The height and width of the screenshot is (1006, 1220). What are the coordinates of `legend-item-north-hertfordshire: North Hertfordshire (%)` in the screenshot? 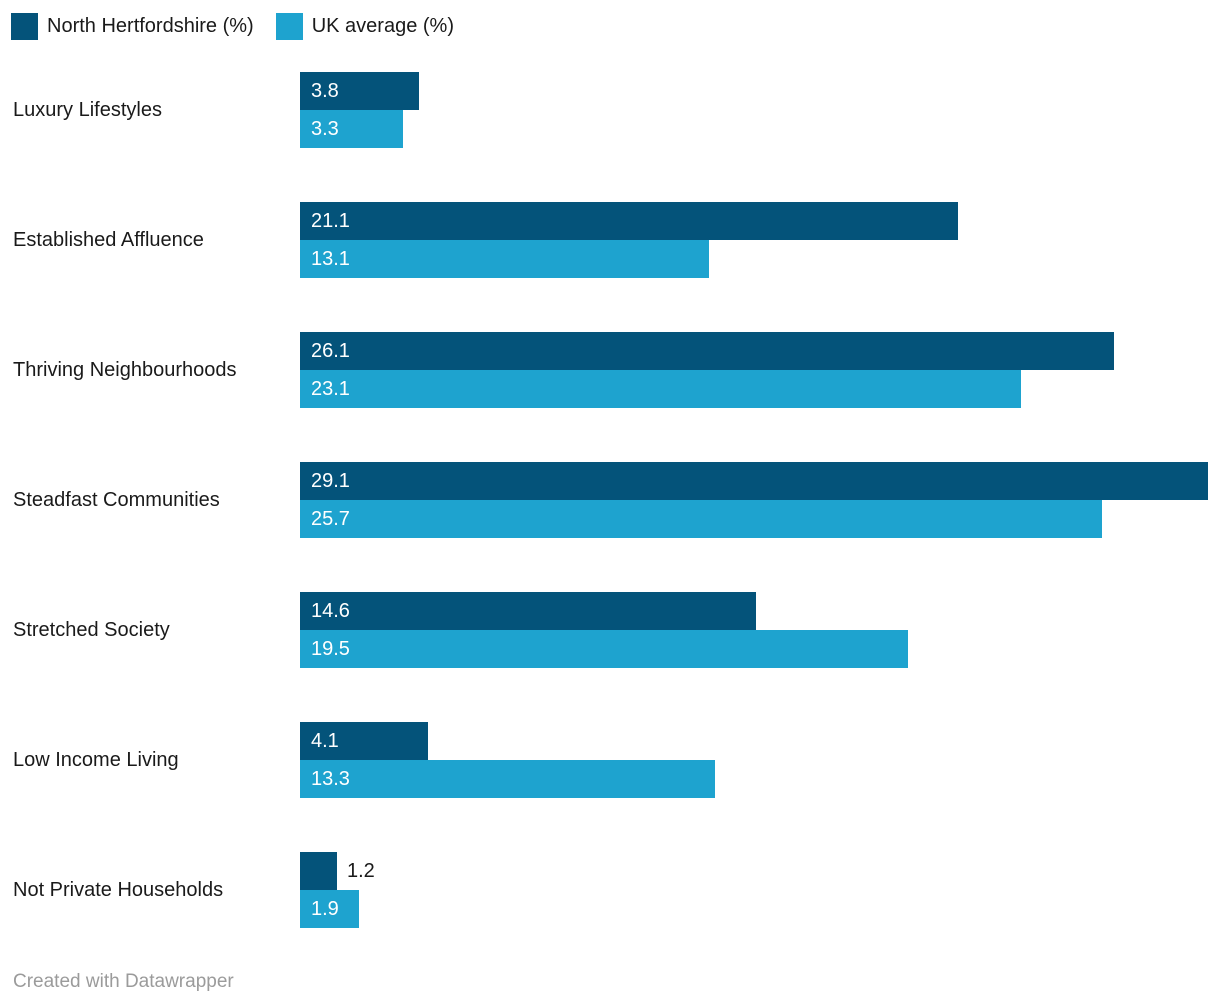 It's located at (132, 26).